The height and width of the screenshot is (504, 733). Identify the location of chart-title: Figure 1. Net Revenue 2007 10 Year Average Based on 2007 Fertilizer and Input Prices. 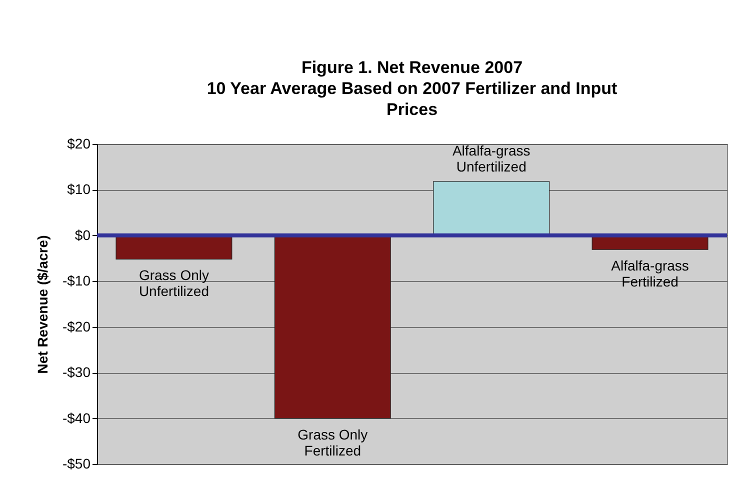
(412, 88).